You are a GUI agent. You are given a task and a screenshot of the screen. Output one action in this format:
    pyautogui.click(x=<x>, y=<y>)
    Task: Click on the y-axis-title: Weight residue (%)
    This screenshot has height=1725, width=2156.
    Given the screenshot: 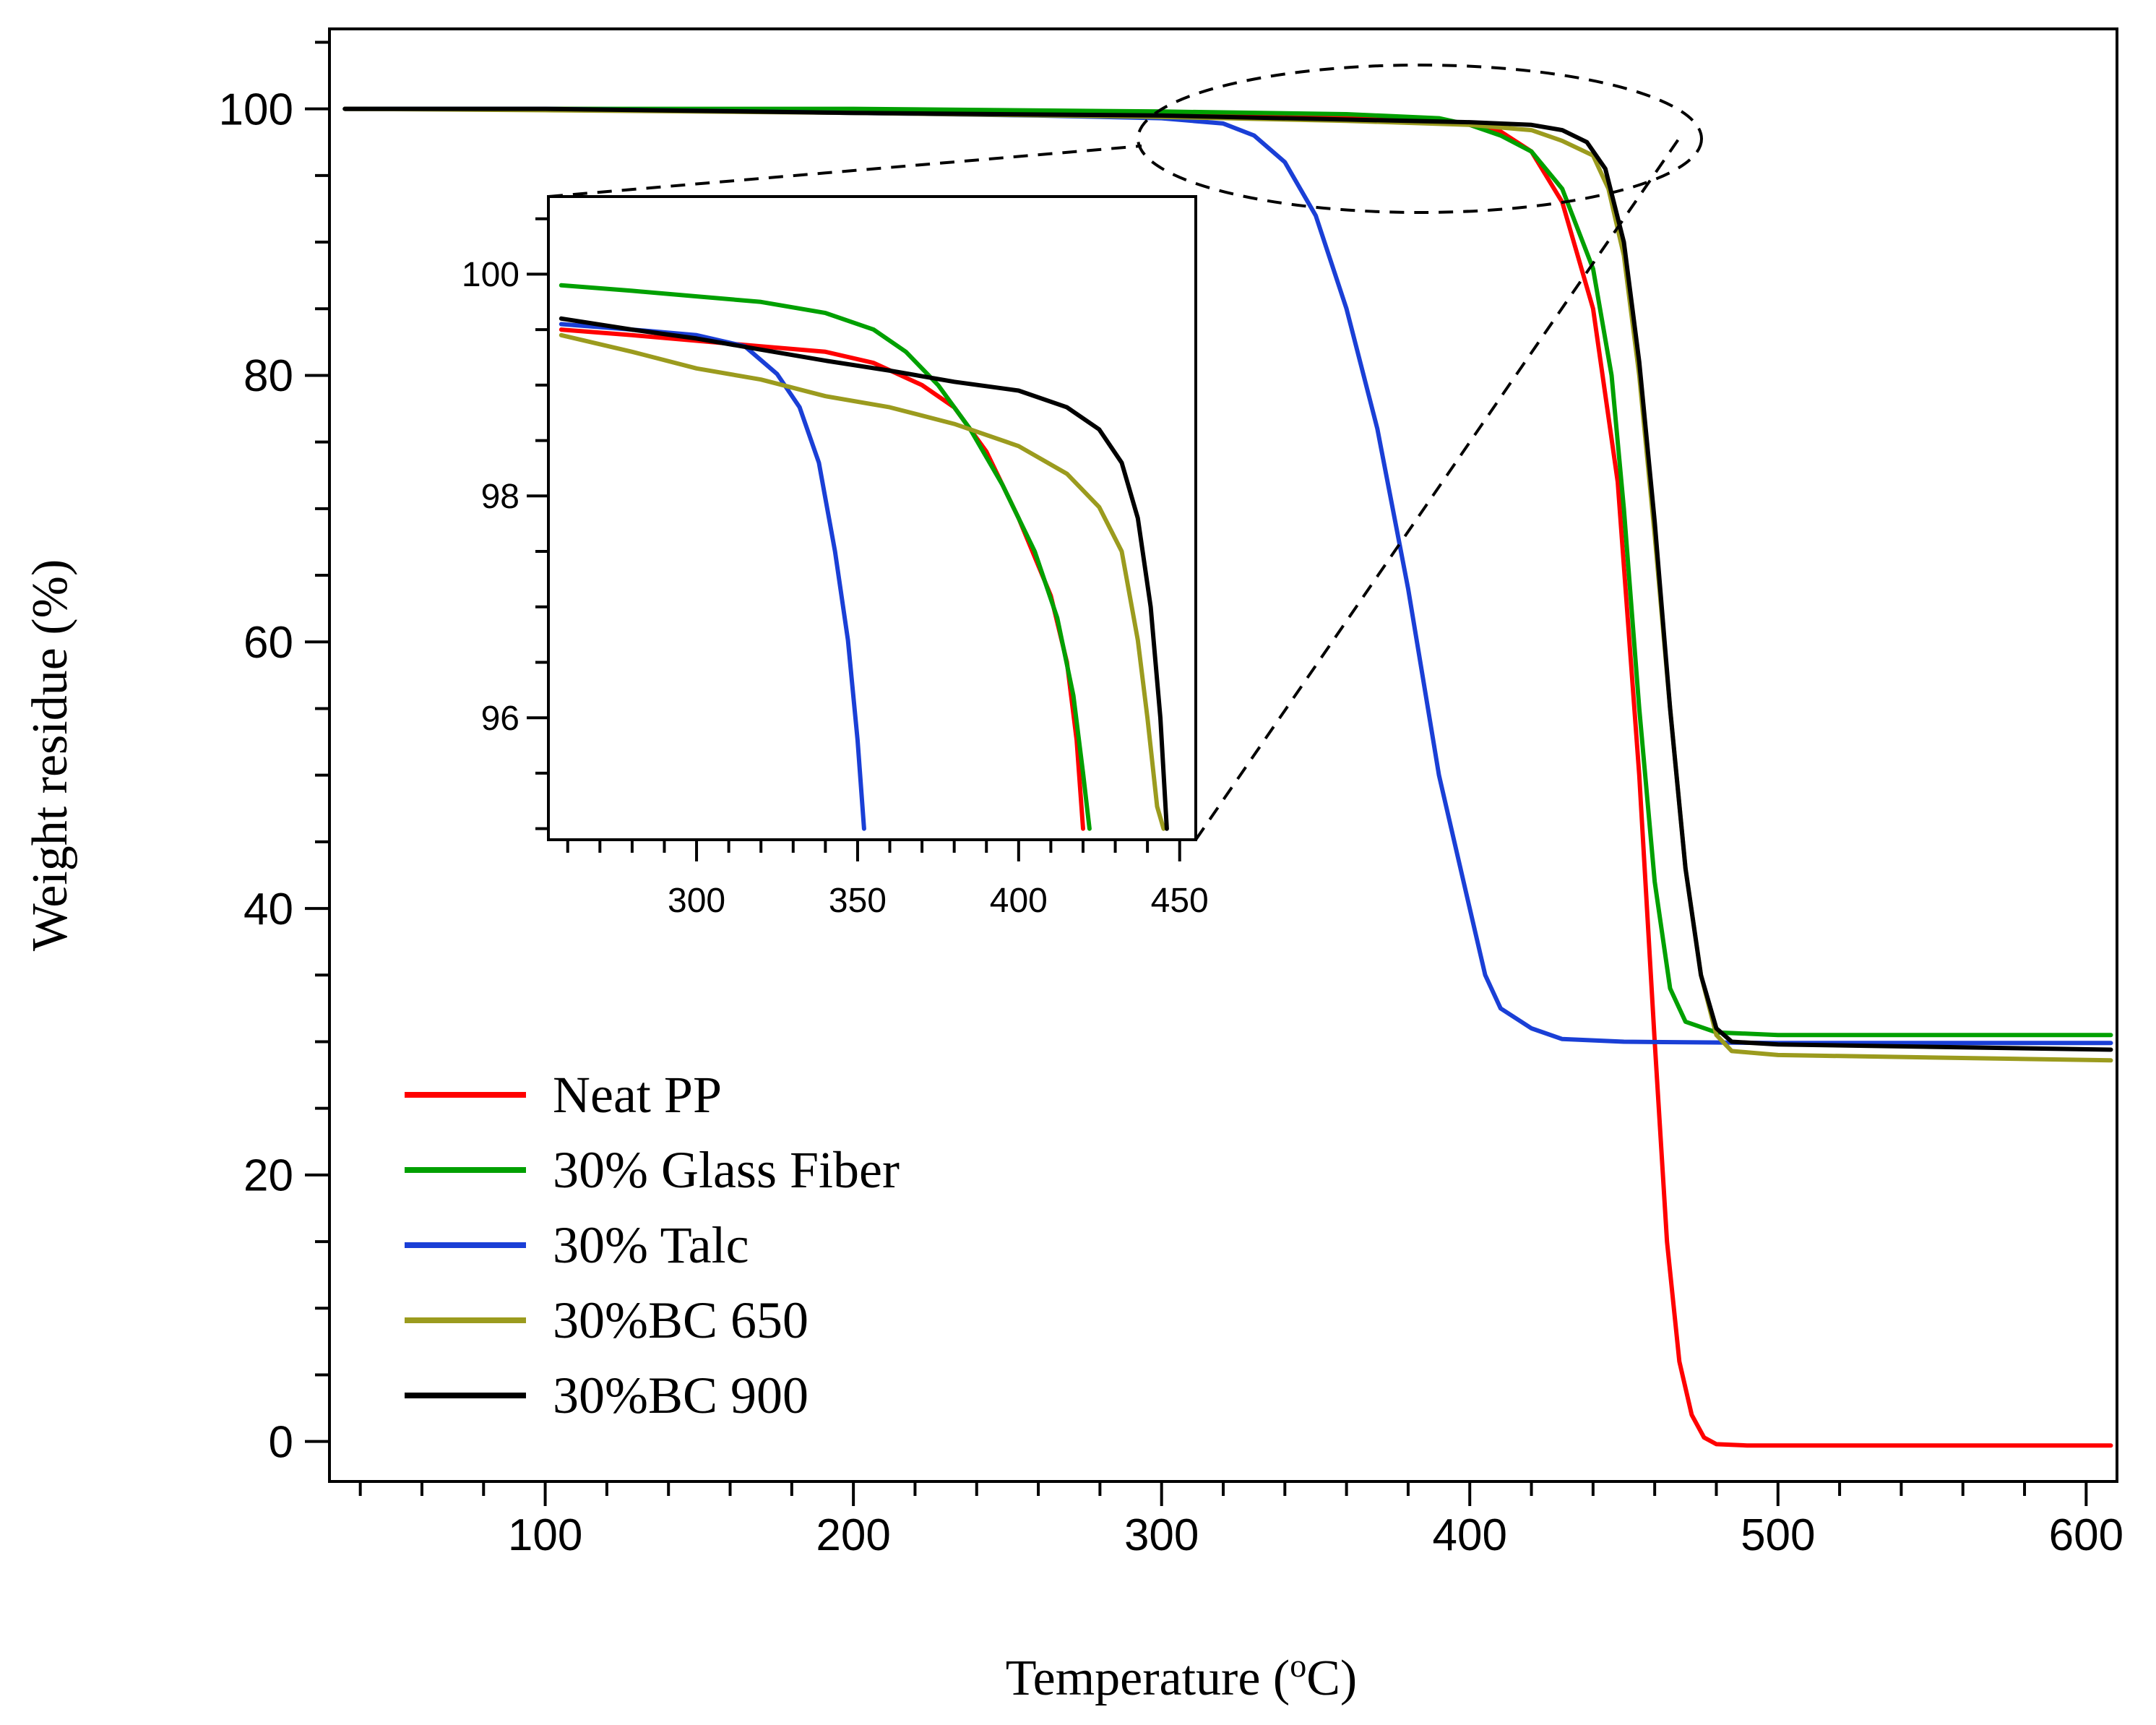 What is the action you would take?
    pyautogui.click(x=50, y=756)
    